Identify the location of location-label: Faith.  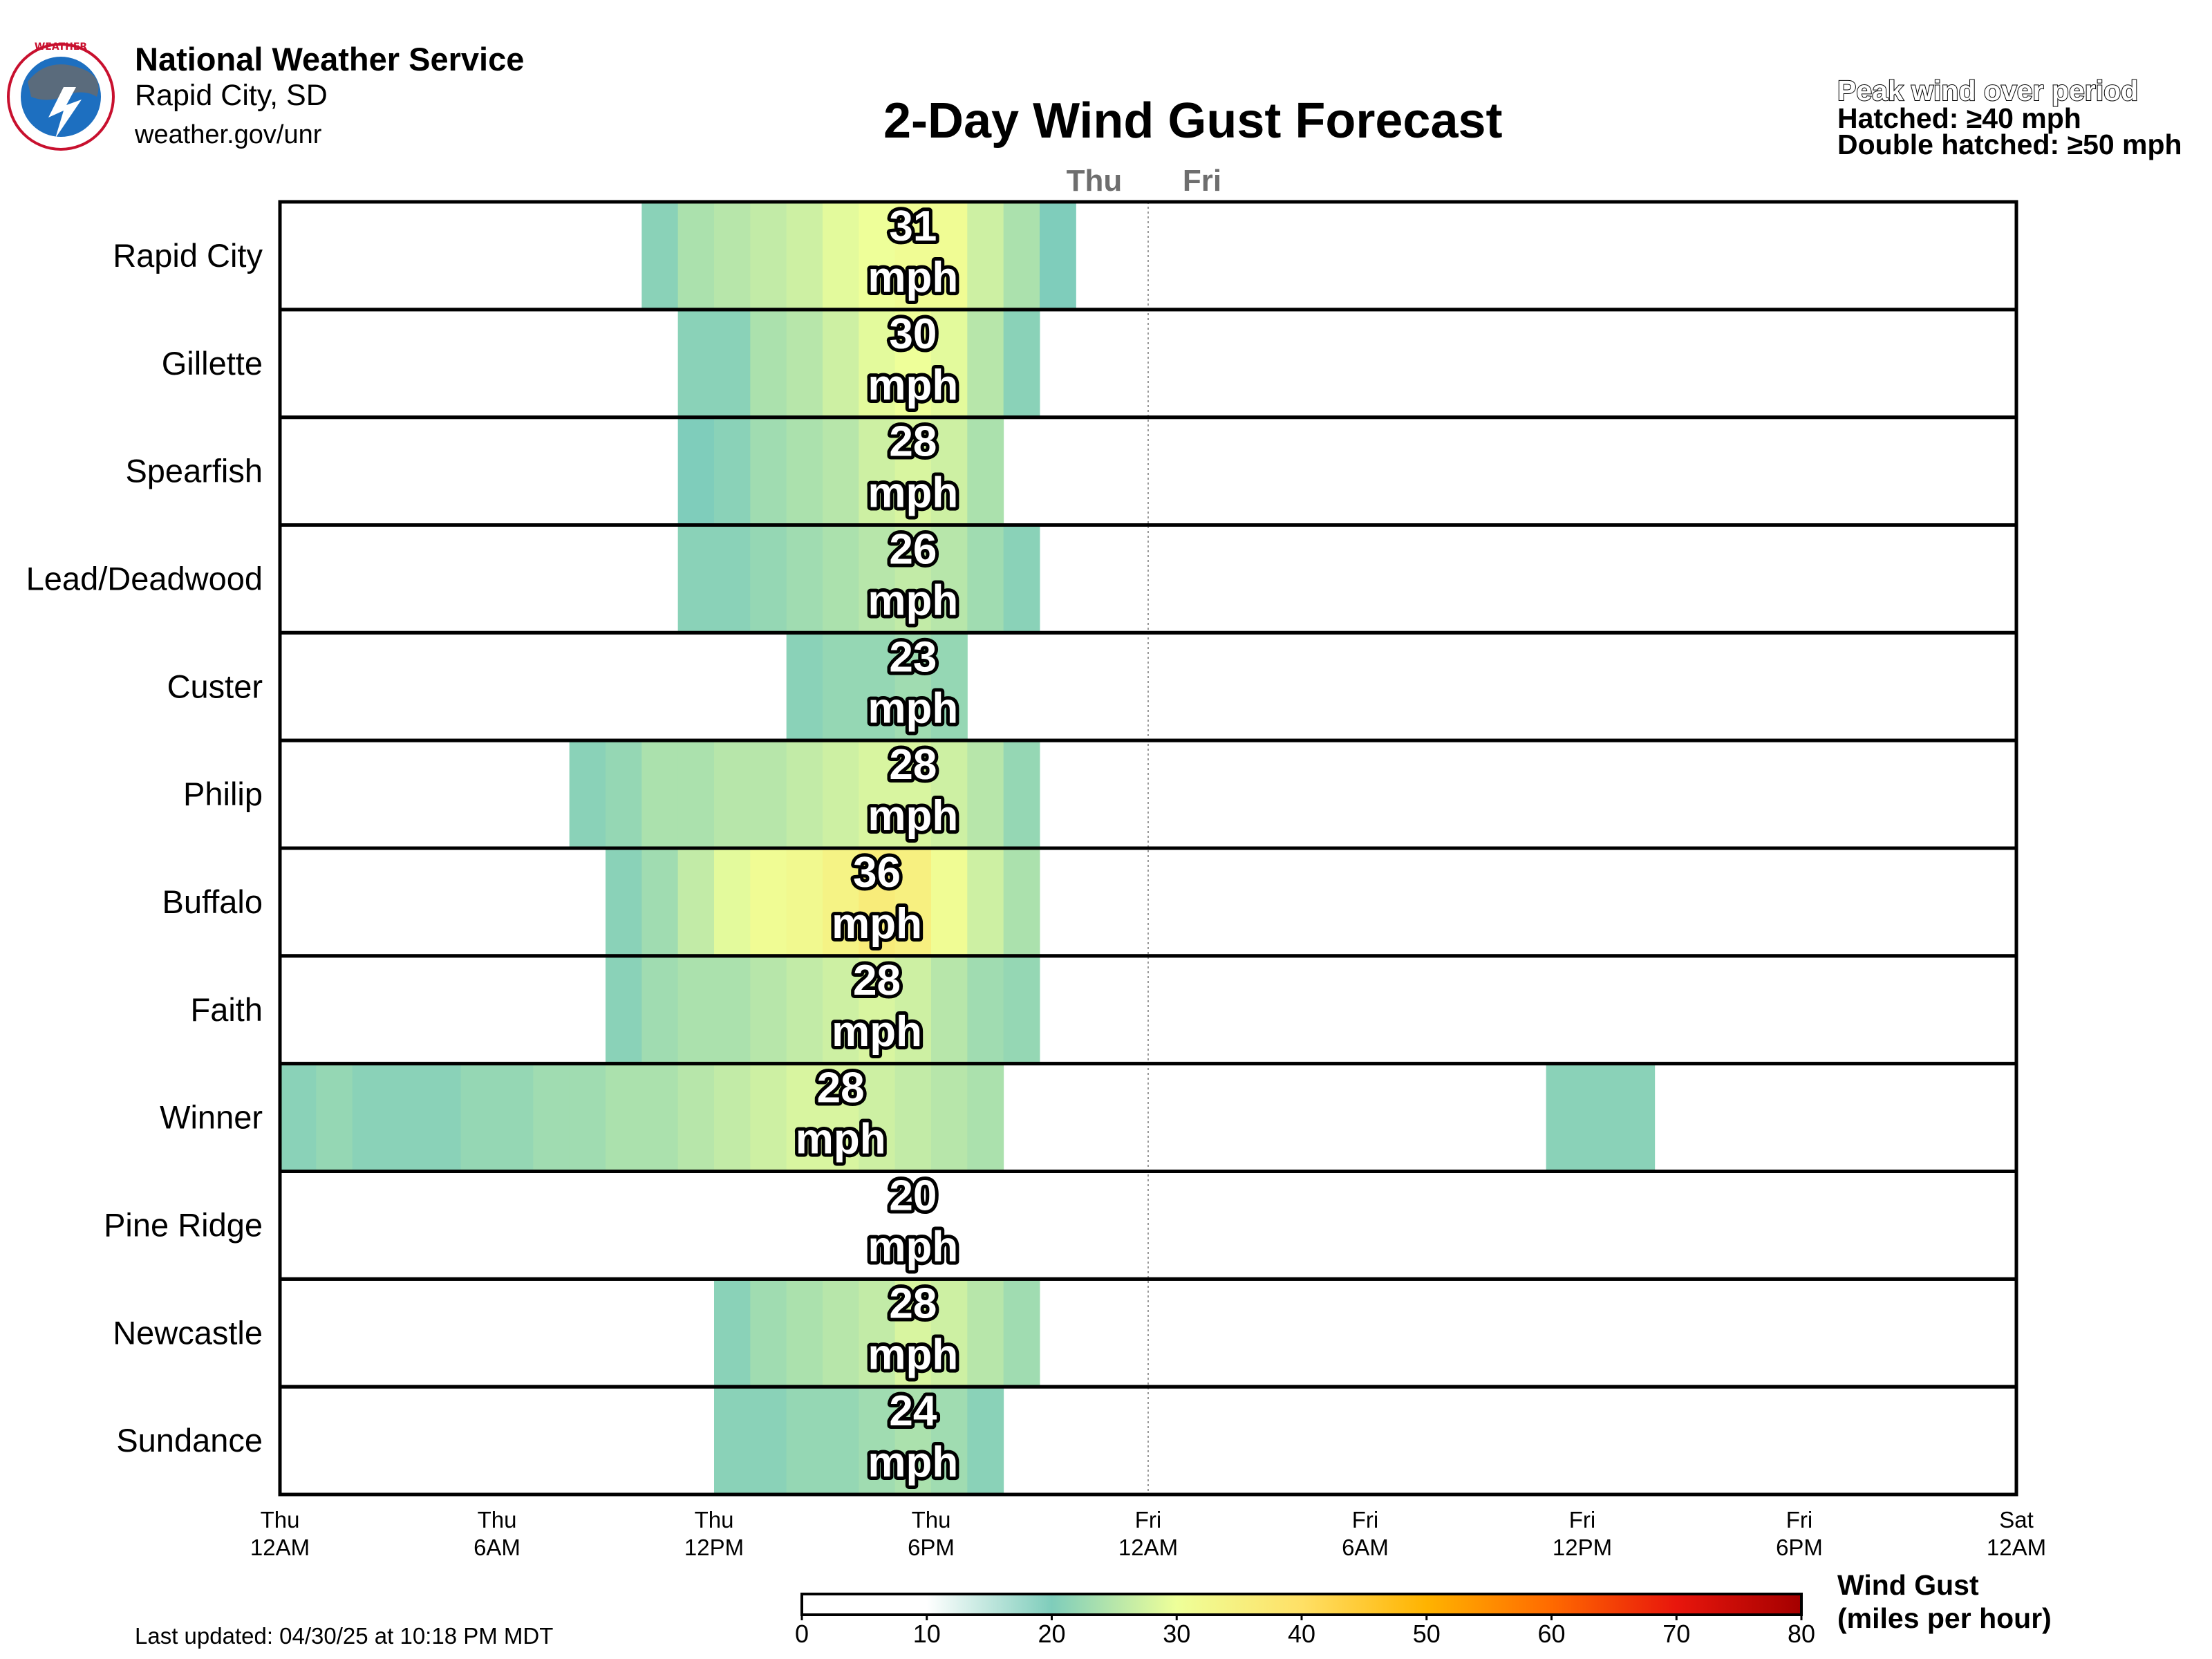
(227, 1009).